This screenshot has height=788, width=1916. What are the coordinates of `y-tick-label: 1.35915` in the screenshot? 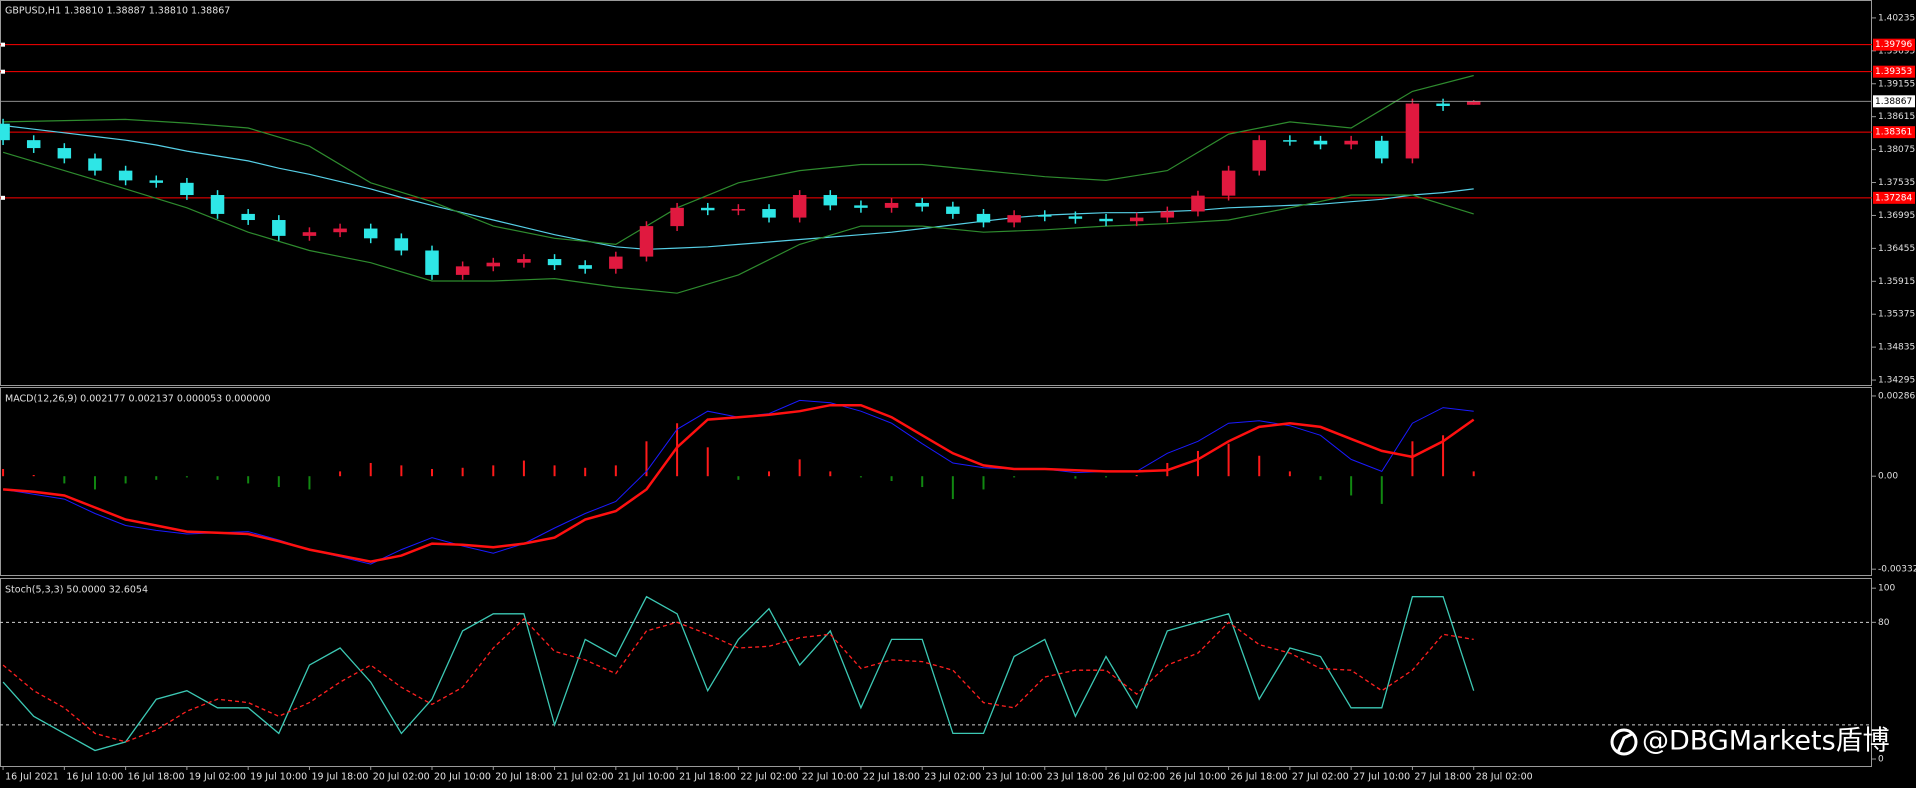 It's located at (1896, 282).